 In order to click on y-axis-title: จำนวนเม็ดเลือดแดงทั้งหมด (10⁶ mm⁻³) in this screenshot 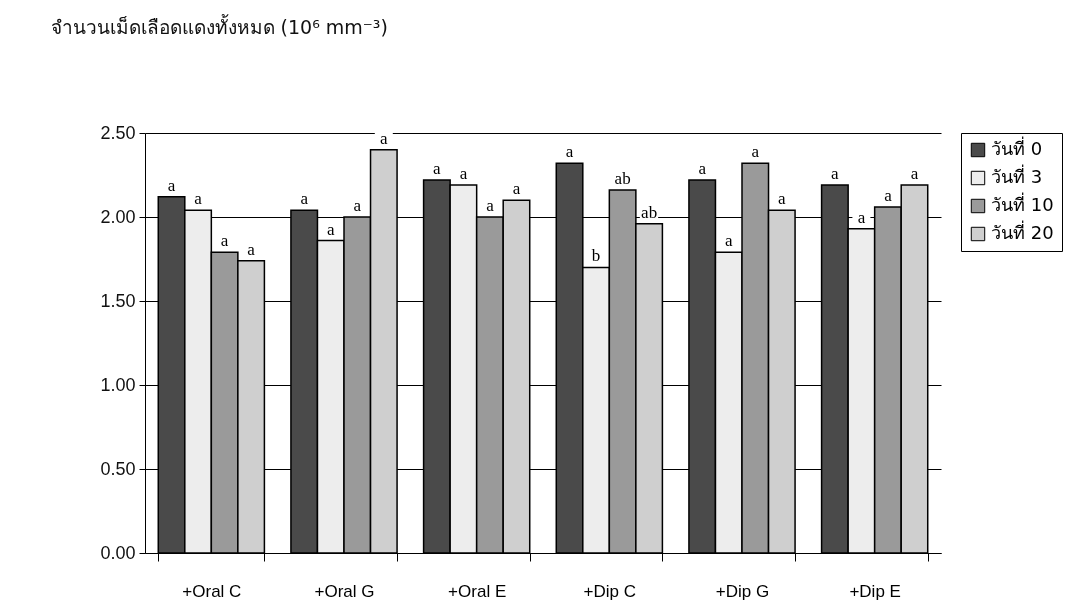, I will do `click(219, 25)`.